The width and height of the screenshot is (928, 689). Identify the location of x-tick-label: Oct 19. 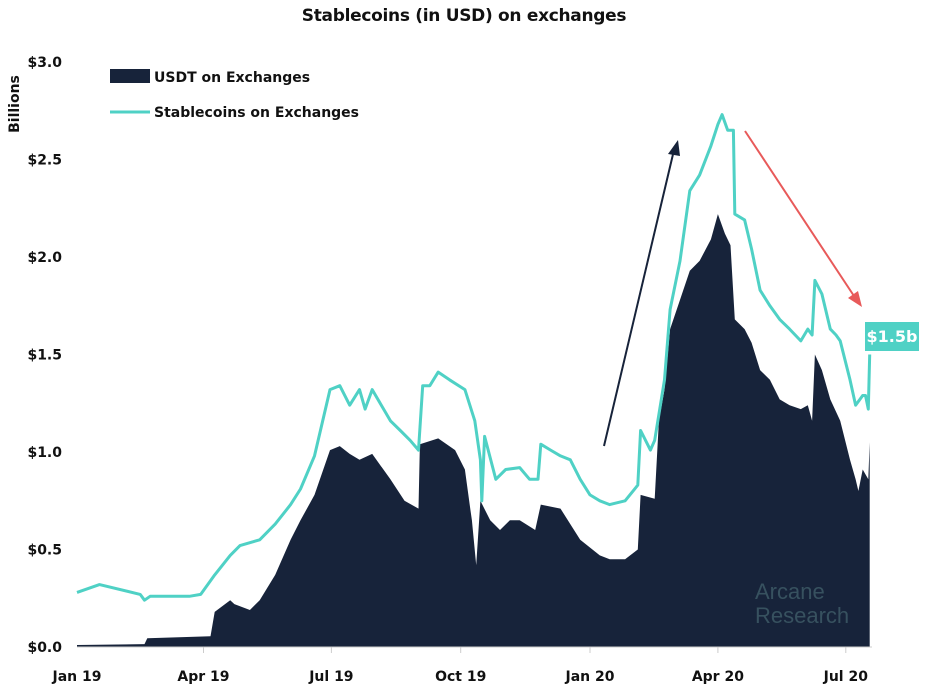
(460, 677).